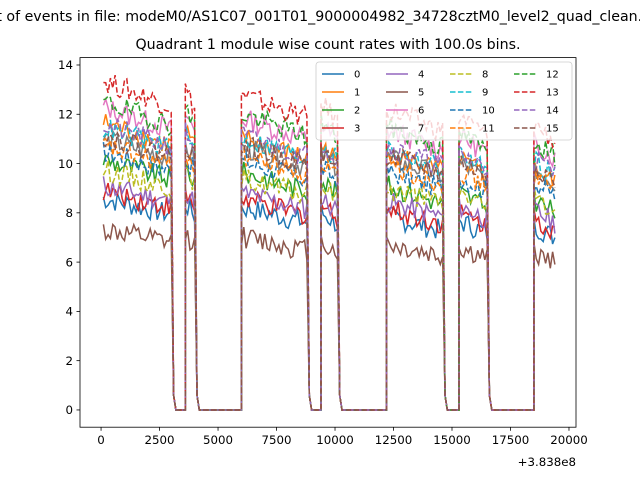 Image resolution: width=640 pixels, height=480 pixels. Describe the element at coordinates (547, 462) in the screenshot. I see `x-axis-offset-label: +3.838e8` at that location.